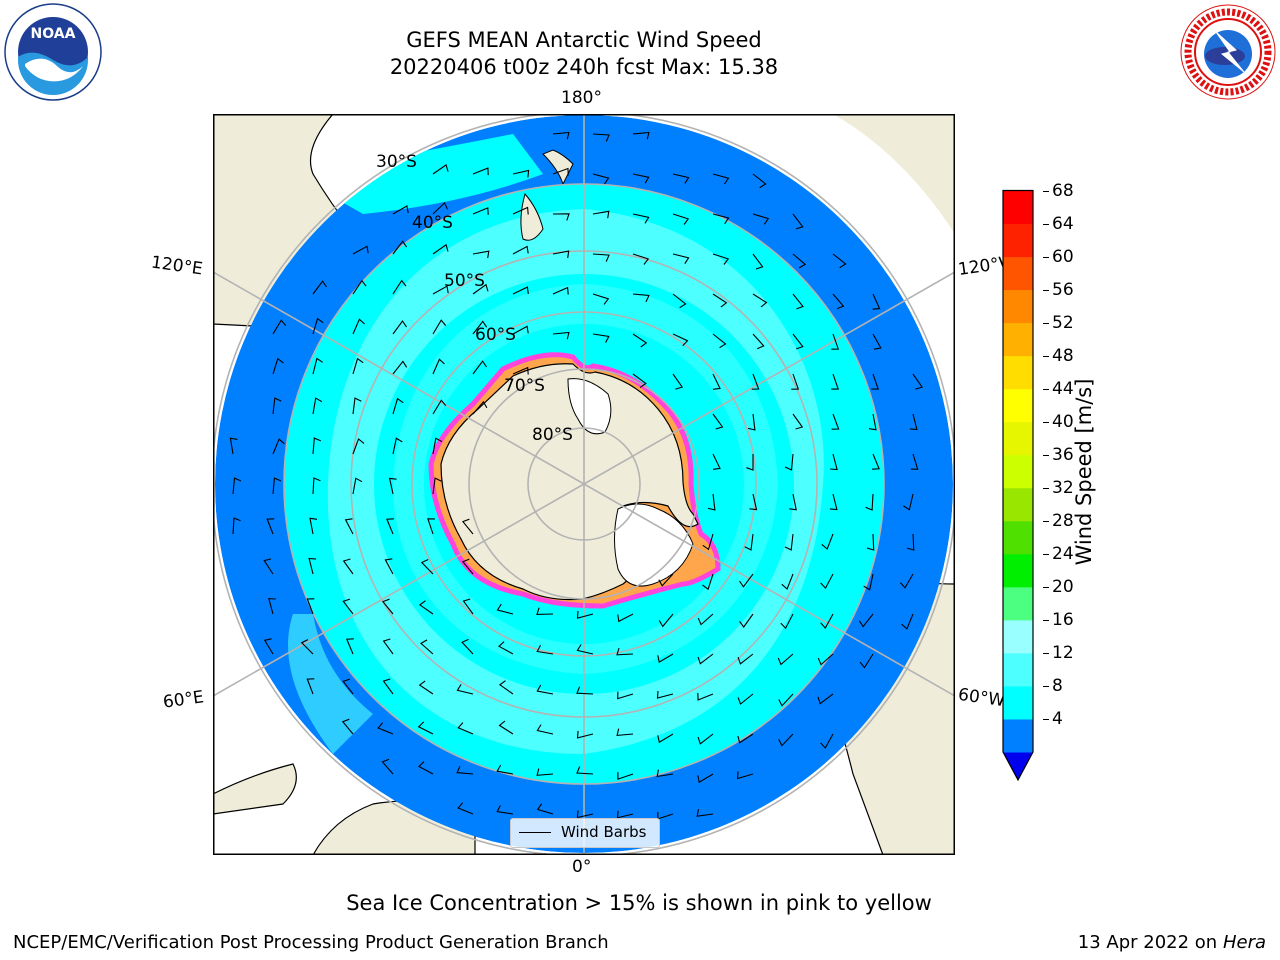 This screenshot has height=960, width=1280. I want to click on legend-label: Wind Barbs, so click(604, 832).